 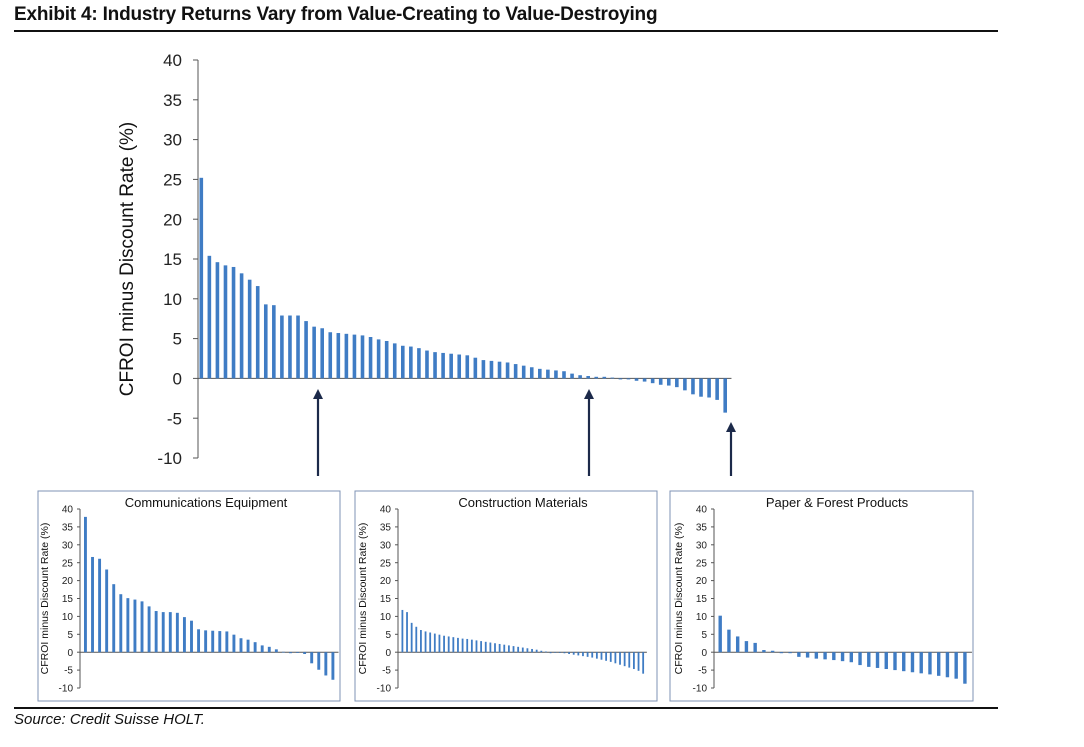 What do you see at coordinates (386, 599) in the screenshot?
I see `y-tick-label-cons: 15` at bounding box center [386, 599].